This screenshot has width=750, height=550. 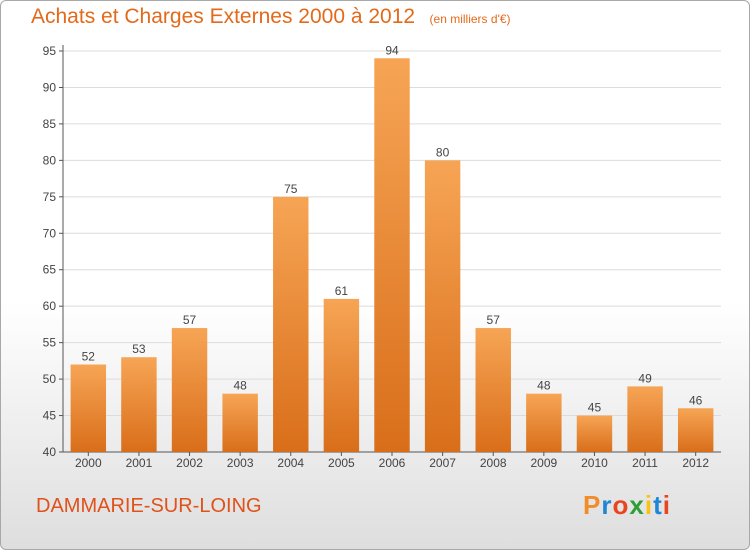 I want to click on x-tick-label: 2004, so click(x=290, y=463).